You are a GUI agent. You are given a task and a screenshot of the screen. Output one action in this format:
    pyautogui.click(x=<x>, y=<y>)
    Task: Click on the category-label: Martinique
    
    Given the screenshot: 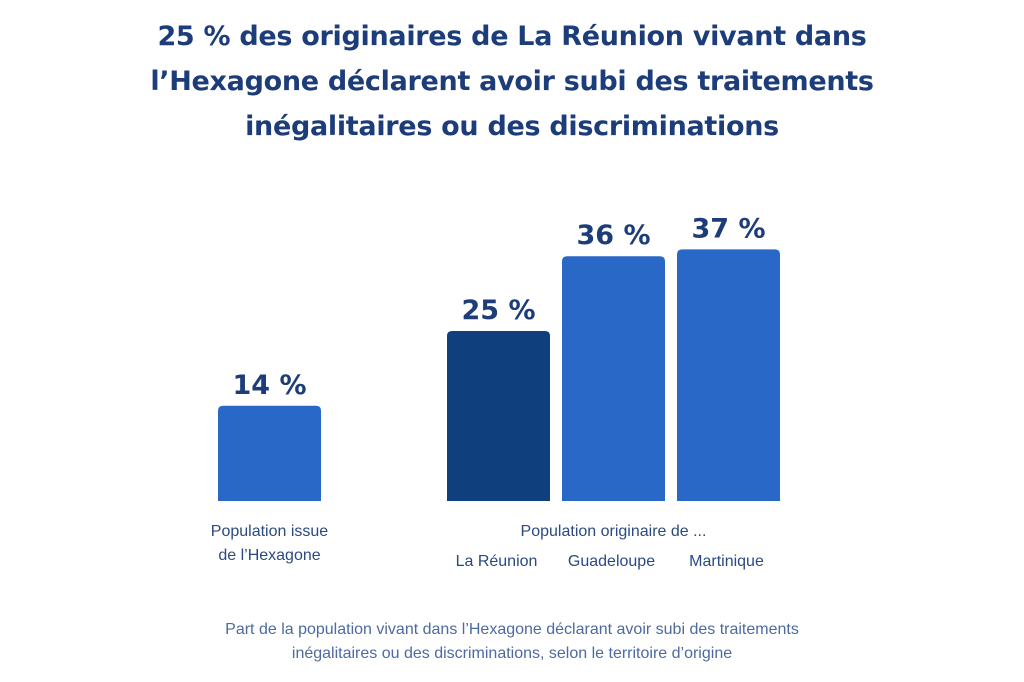 What is the action you would take?
    pyautogui.click(x=726, y=561)
    